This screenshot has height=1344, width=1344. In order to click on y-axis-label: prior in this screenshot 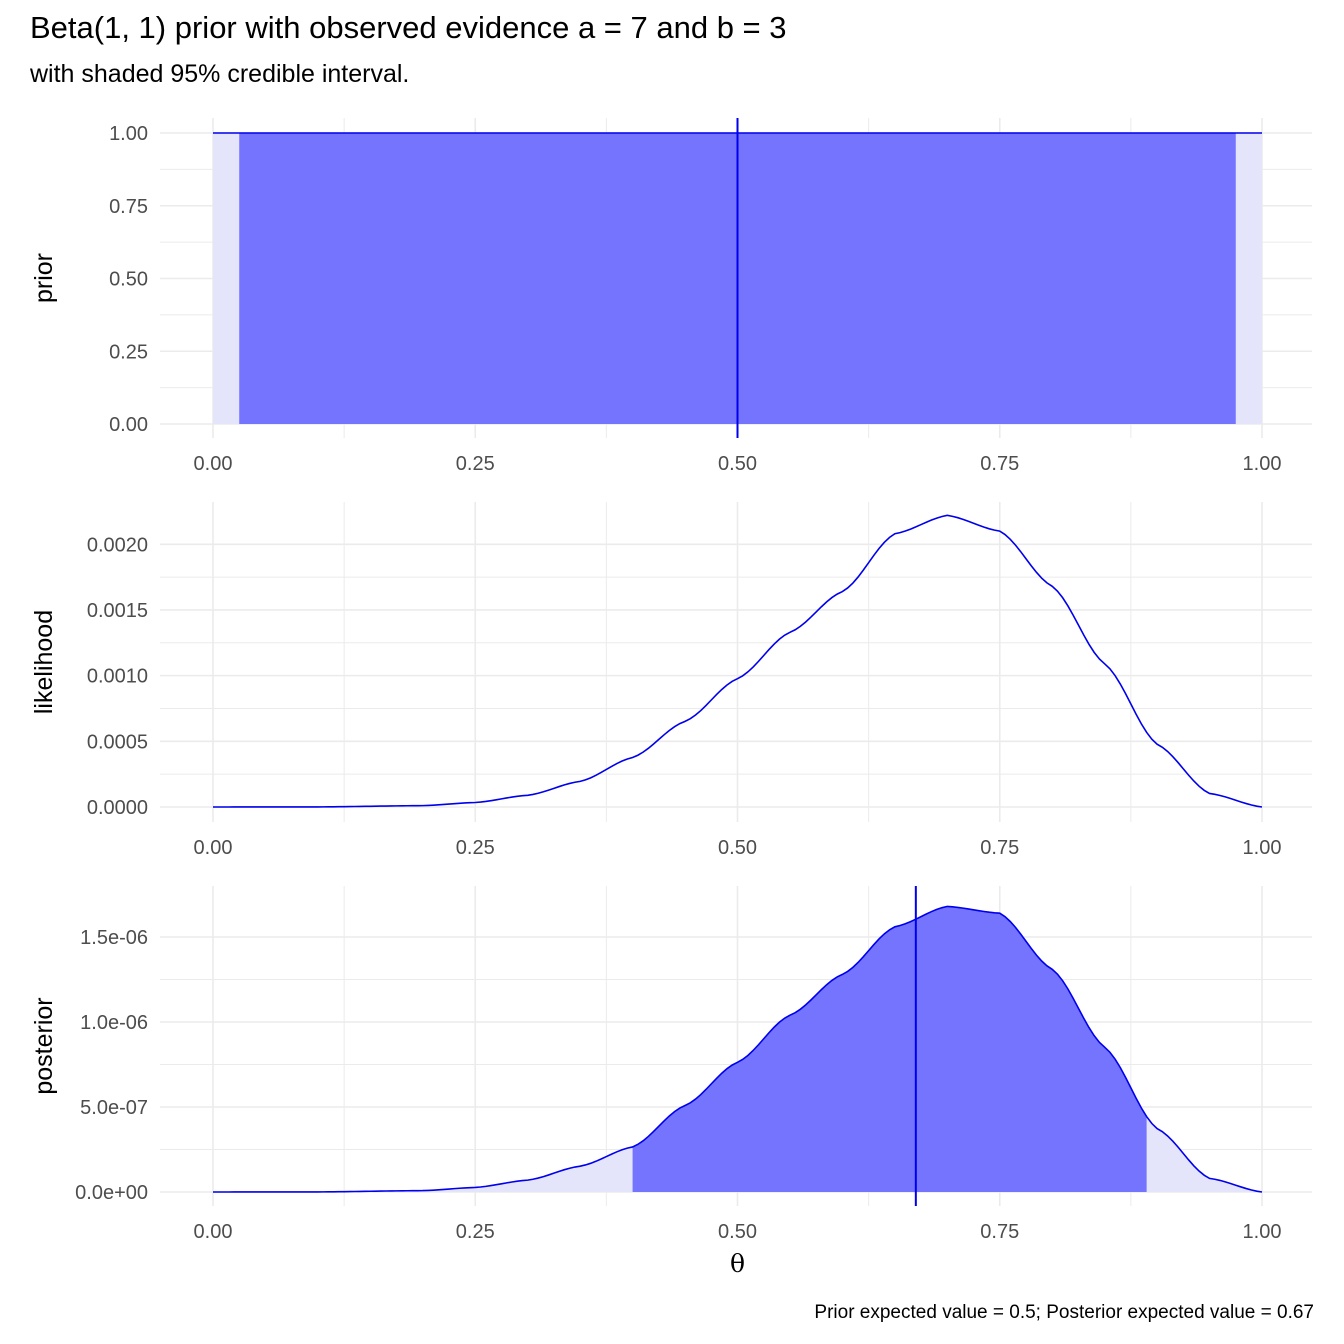, I will do `click(44, 278)`.